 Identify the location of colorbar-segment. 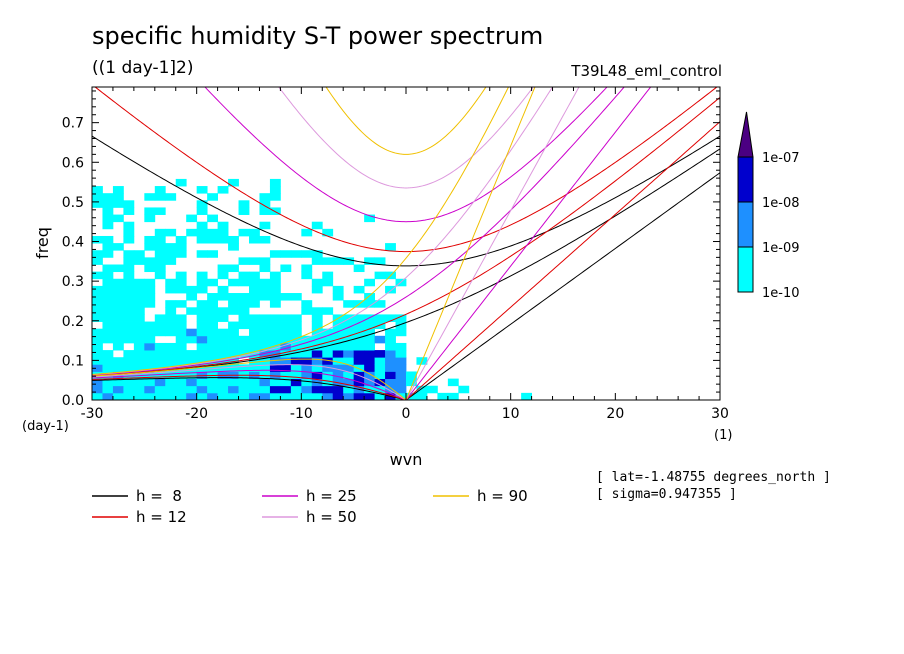
(745, 224).